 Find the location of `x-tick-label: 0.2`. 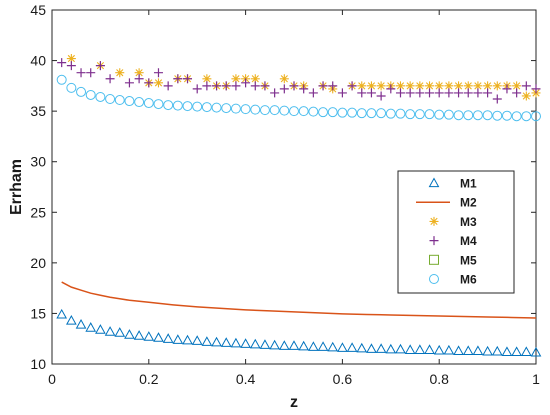

x-tick-label: 0.2 is located at coordinates (149, 379).